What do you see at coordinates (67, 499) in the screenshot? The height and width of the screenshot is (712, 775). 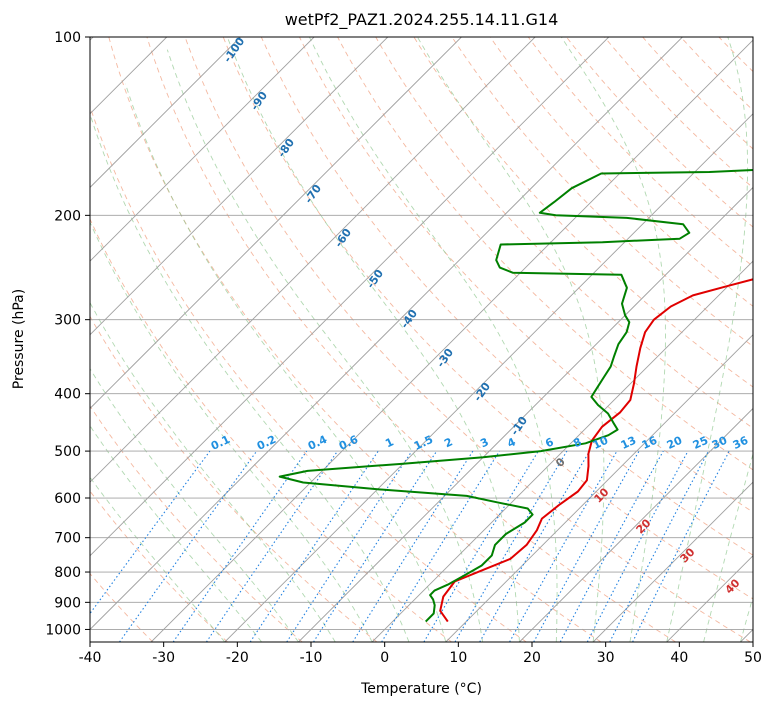 I see `y-tick-label: 600` at bounding box center [67, 499].